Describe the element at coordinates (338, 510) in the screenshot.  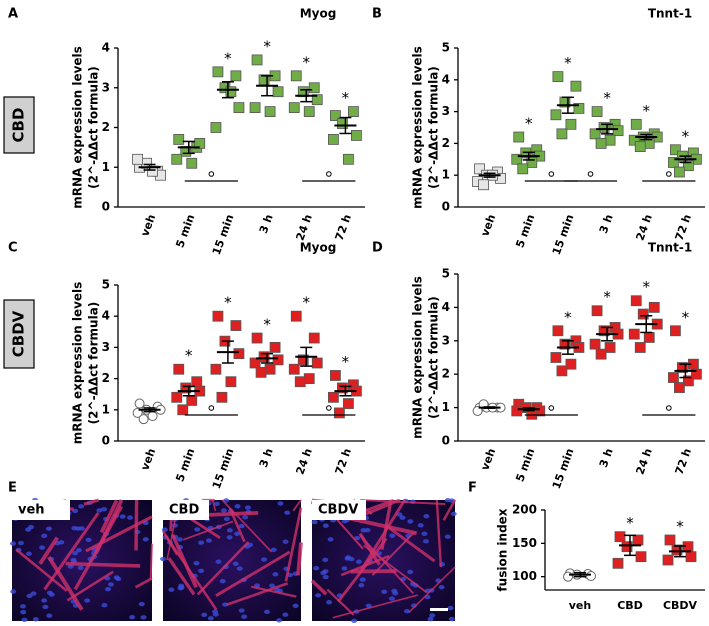
I see `caption: CBDV` at that location.